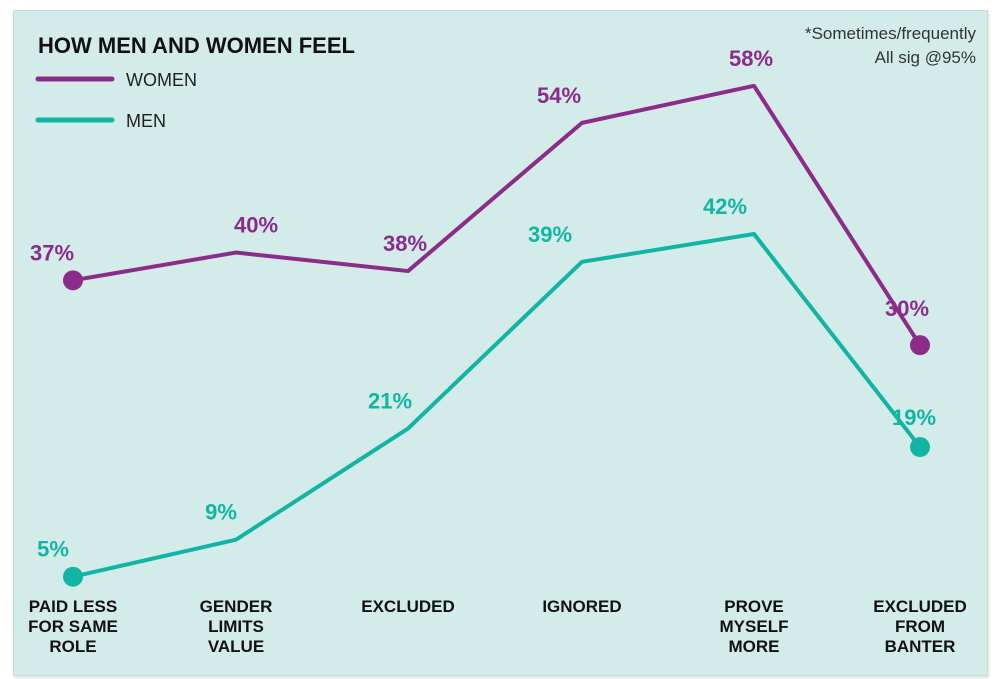  Describe the element at coordinates (751, 58) in the screenshot. I see `data-label-women-4: 58%` at that location.